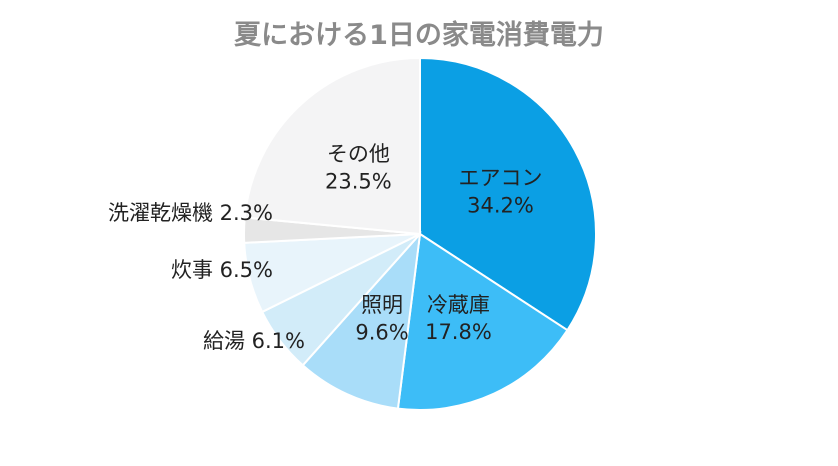  Describe the element at coordinates (458, 318) in the screenshot. I see `slice-label-1: 冷蔵庫 17.8%` at that location.